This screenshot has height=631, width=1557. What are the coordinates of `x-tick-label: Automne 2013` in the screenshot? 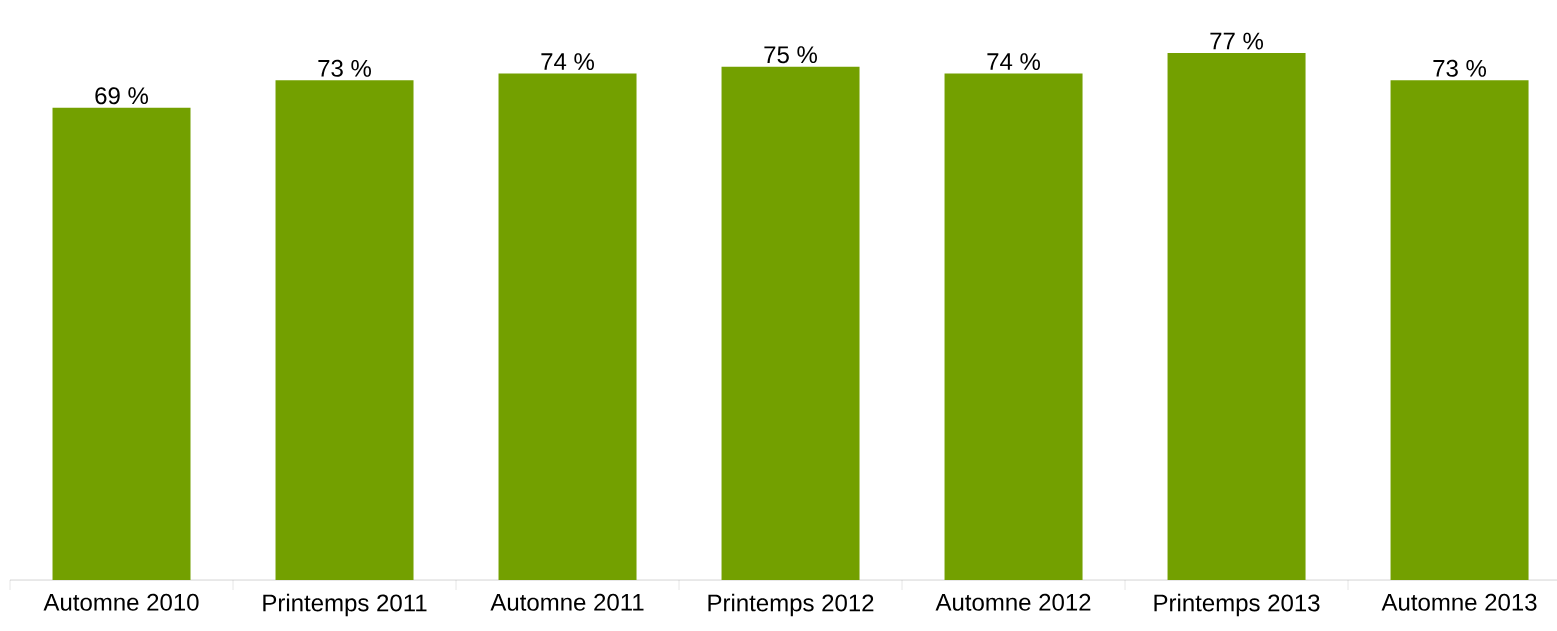 It's located at (1459, 602).